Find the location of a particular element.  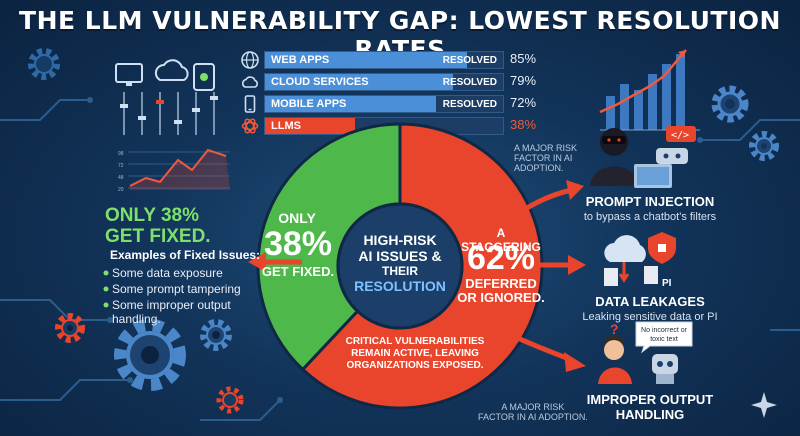

data-leakages-title: DATA LEAKAGES is located at coordinates (650, 301).